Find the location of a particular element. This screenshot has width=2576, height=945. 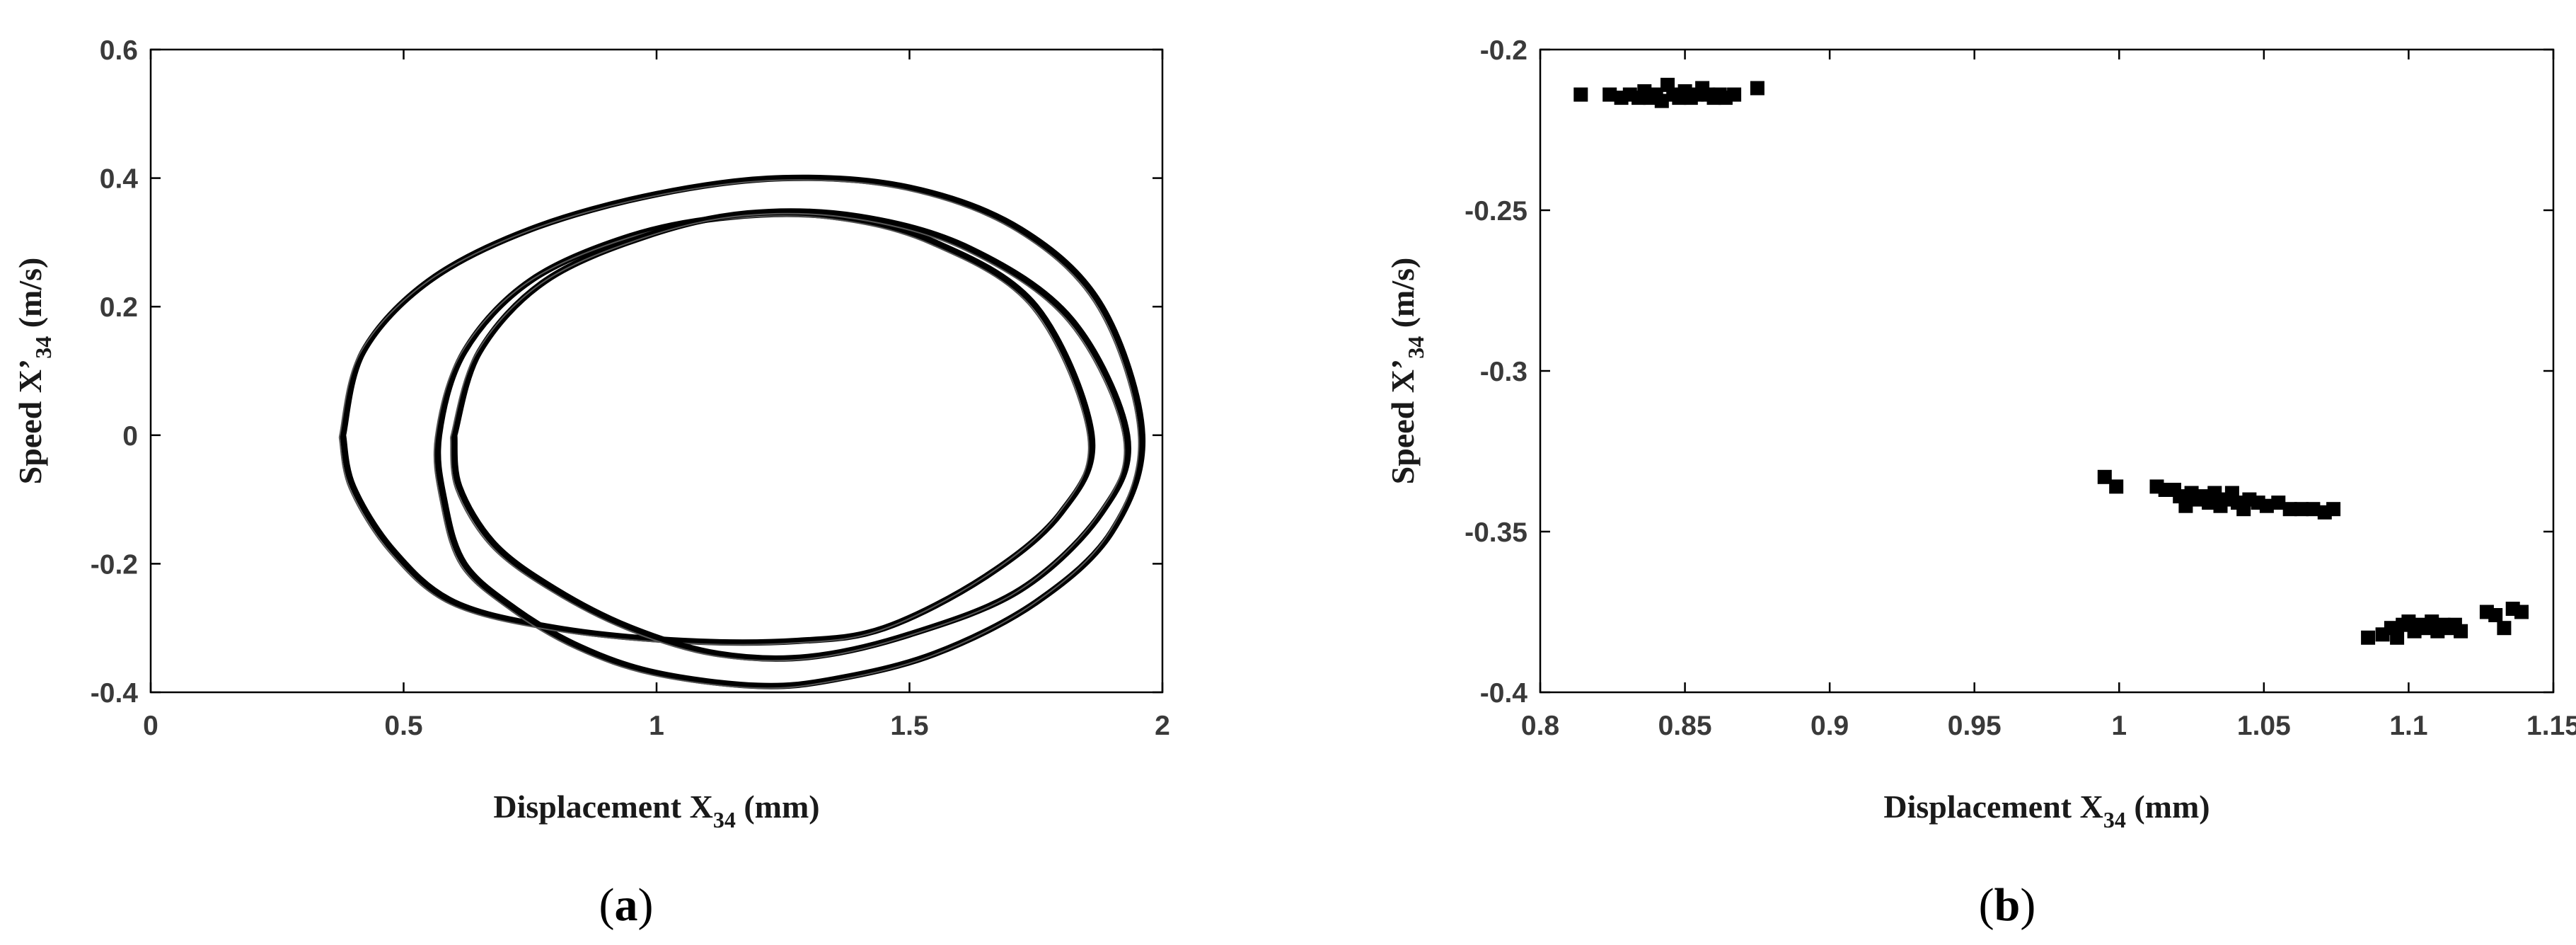

panel-a-x-axis-label: Displacement X34 (mm) is located at coordinates (656, 810).